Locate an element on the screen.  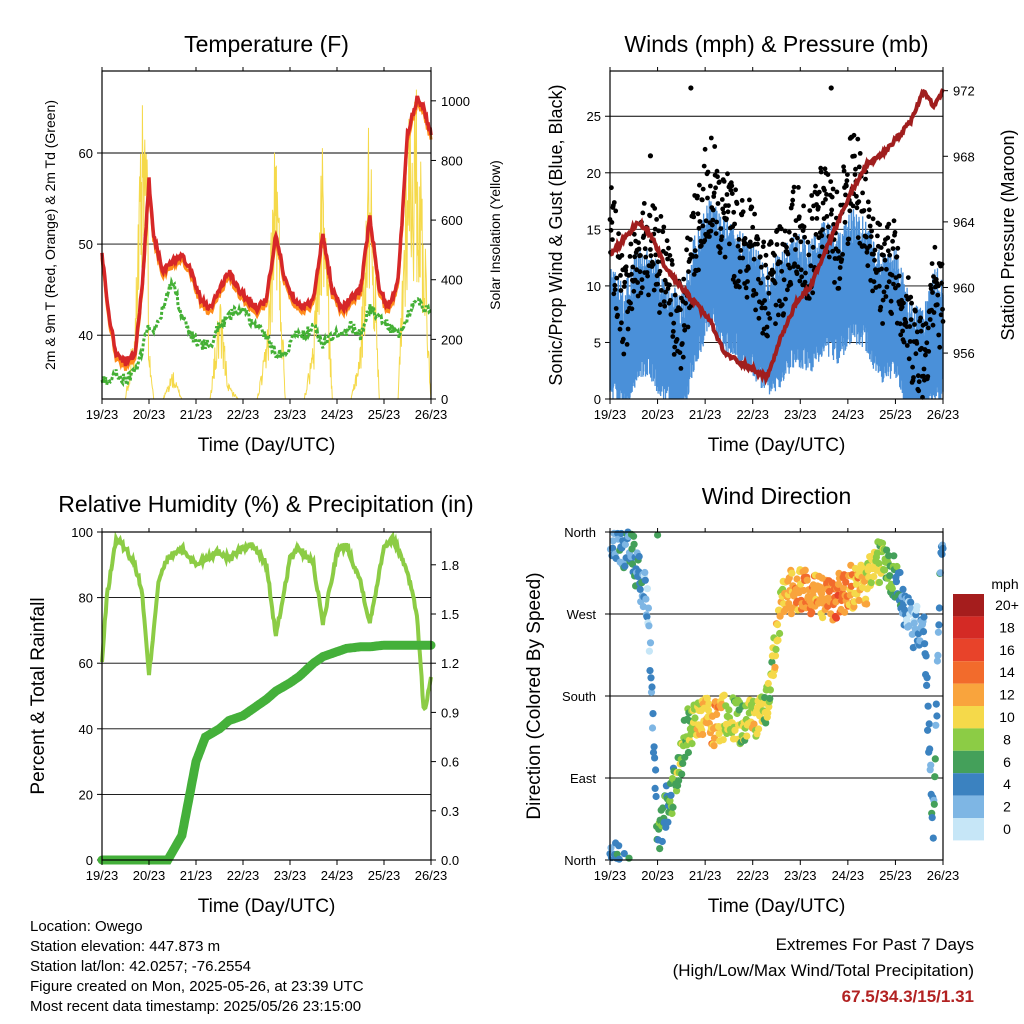
legend-swatch is located at coordinates (968, 605).